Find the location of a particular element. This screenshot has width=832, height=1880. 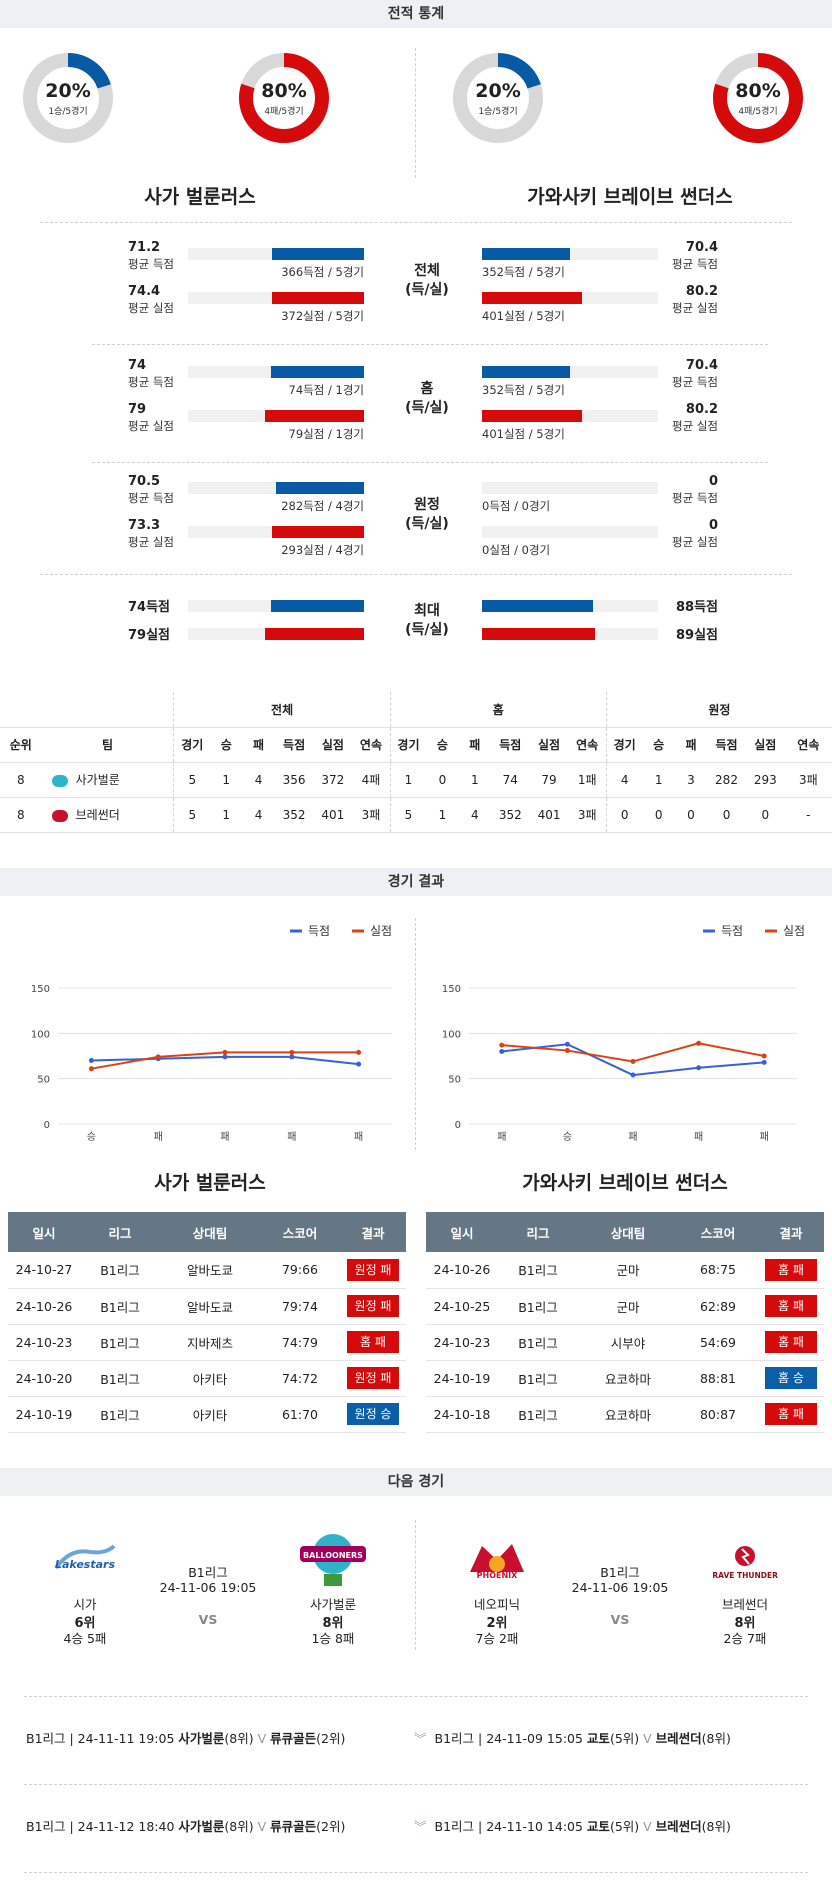

stat-bar-text: 0득점 / 0경기 is located at coordinates (516, 506).